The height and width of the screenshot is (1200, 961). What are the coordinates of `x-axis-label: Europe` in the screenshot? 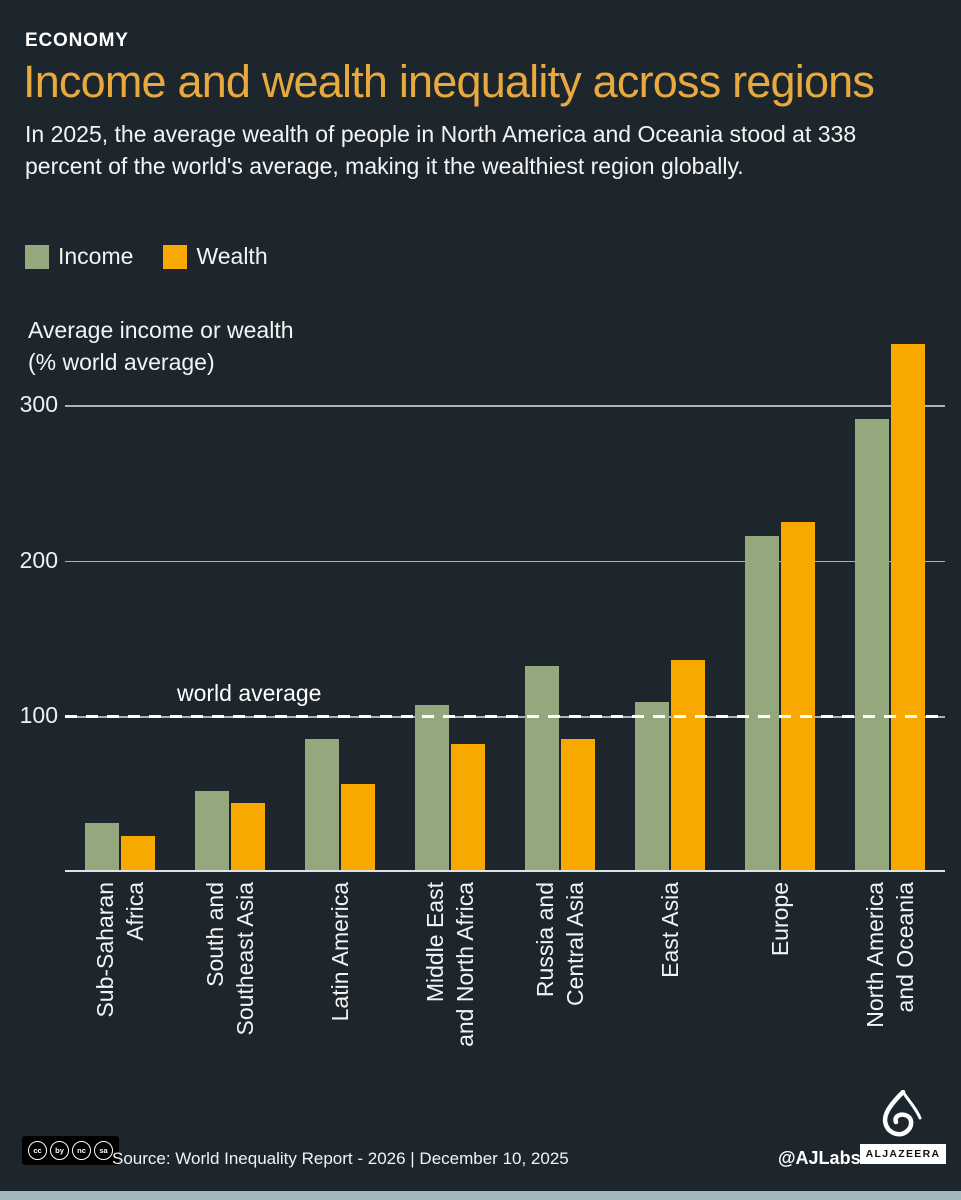 It's located at (780, 919).